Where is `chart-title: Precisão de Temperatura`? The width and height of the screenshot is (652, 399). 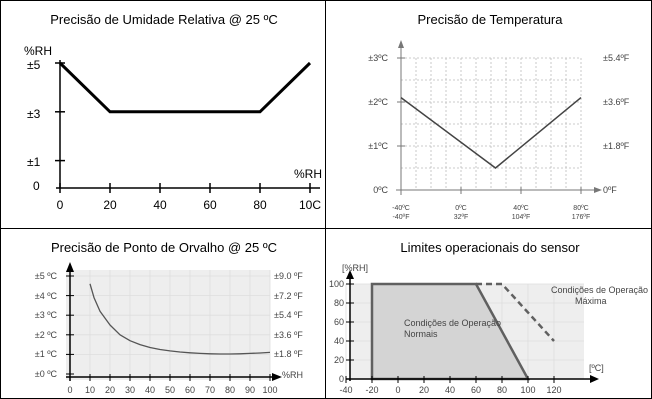
chart-title: Precisão de Temperatura is located at coordinates (490, 19).